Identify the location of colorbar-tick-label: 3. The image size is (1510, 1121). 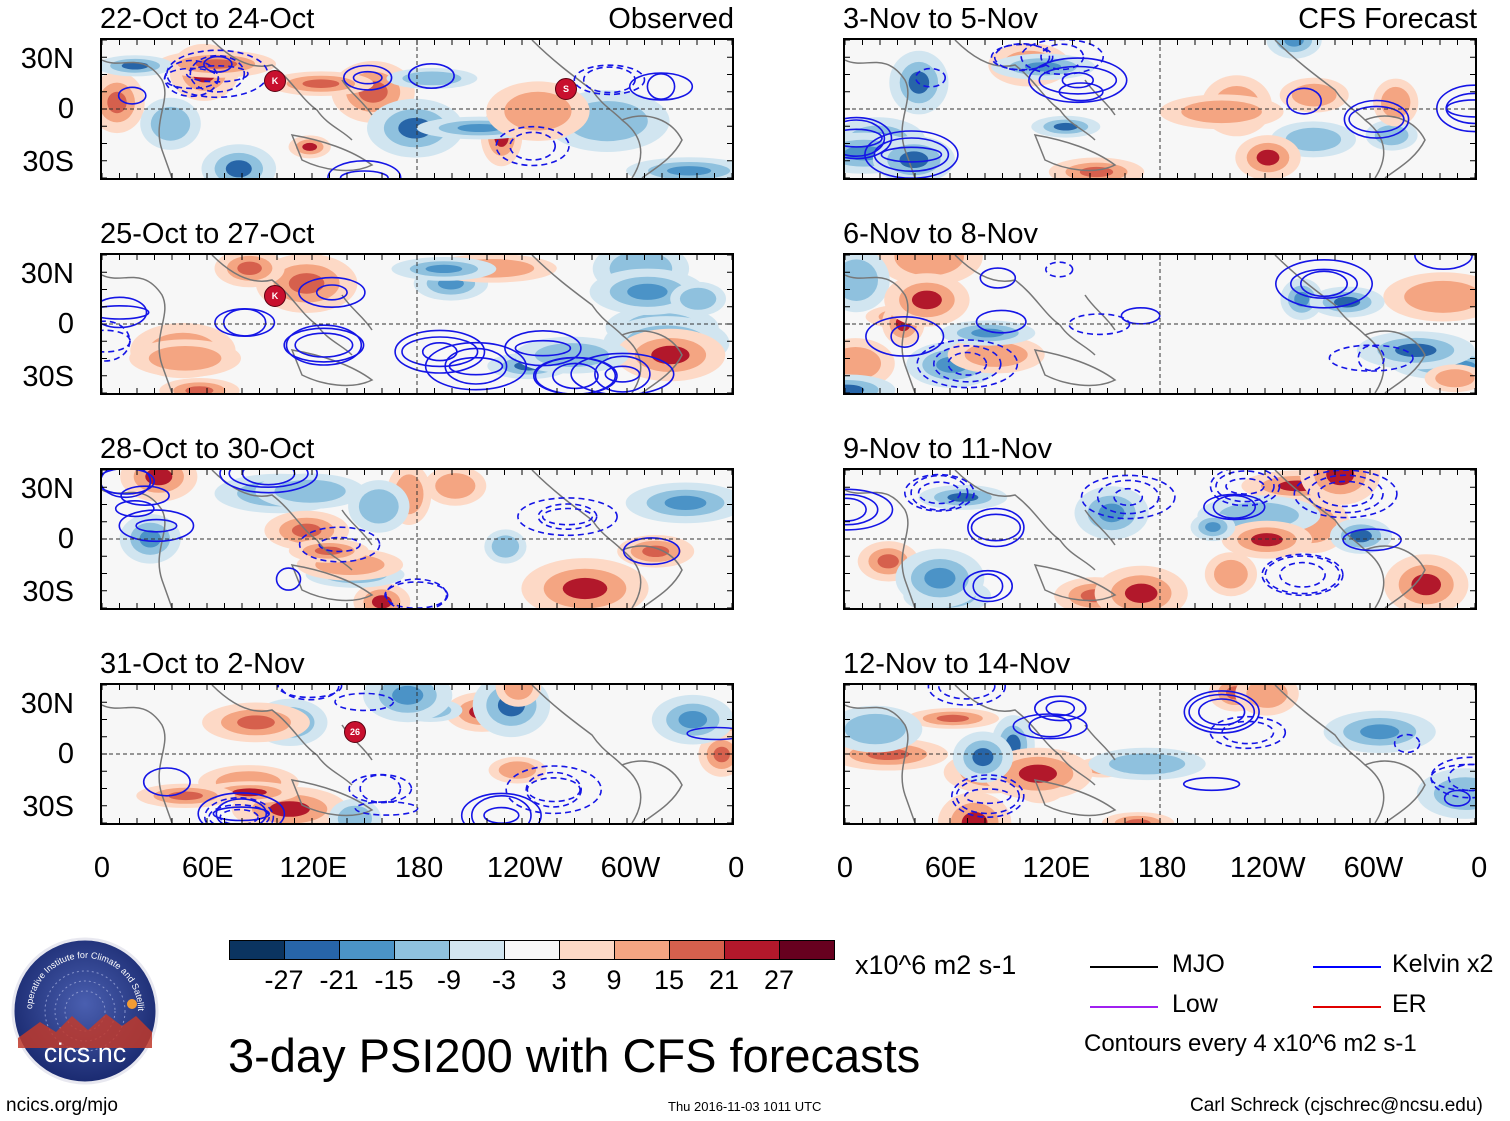
(559, 980).